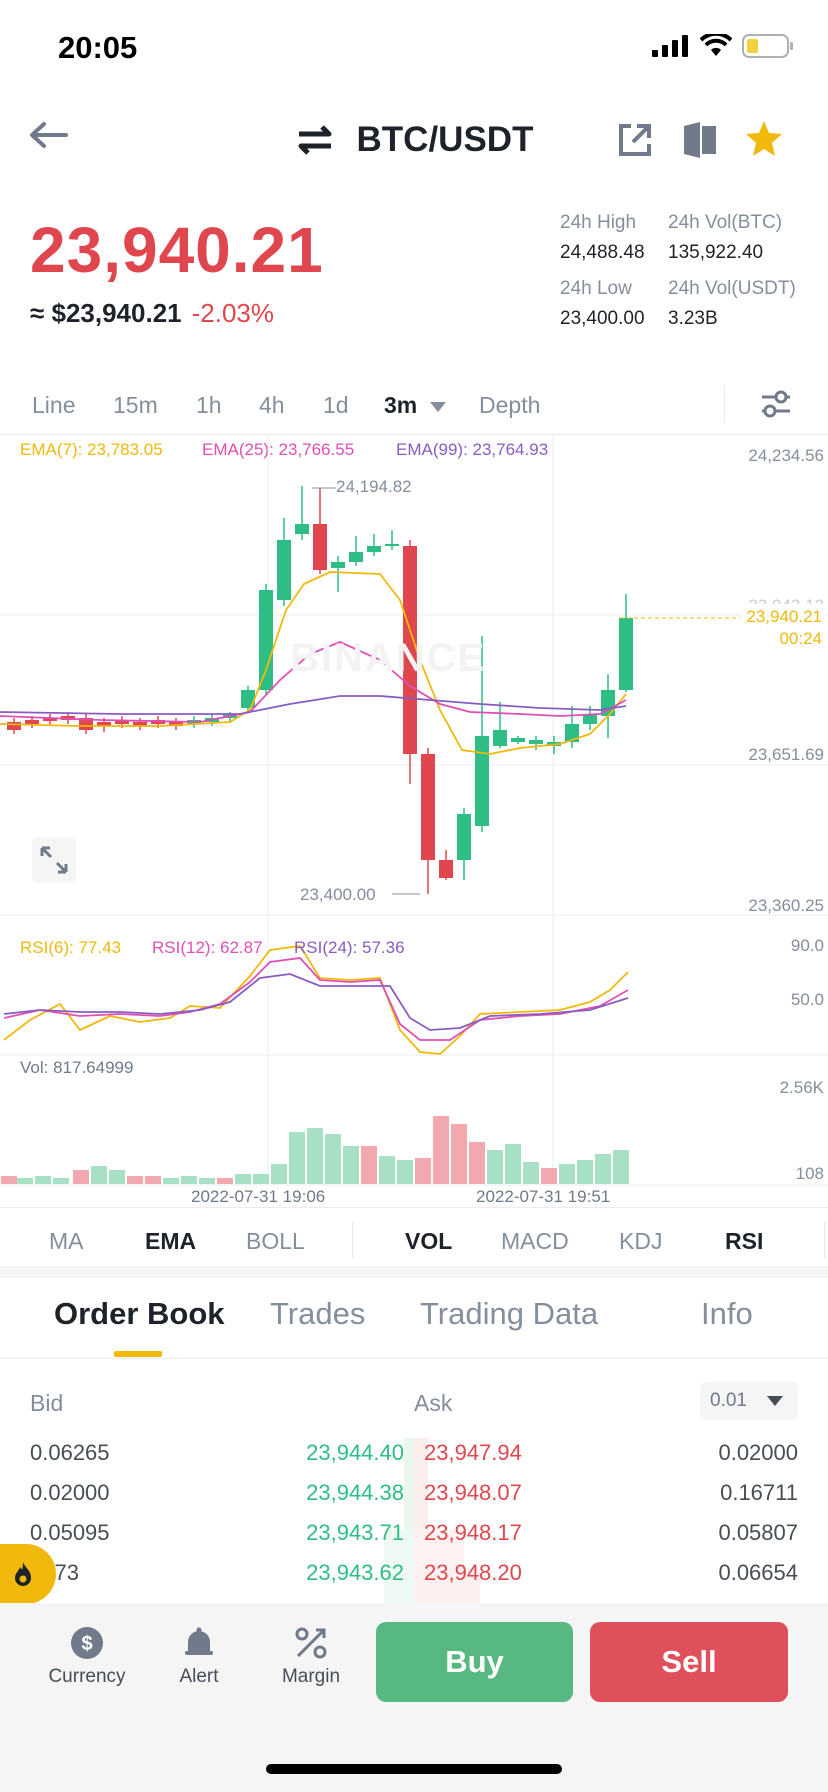  Describe the element at coordinates (602, 252) in the screenshot. I see `24h-high-value: 24,488.48` at that location.